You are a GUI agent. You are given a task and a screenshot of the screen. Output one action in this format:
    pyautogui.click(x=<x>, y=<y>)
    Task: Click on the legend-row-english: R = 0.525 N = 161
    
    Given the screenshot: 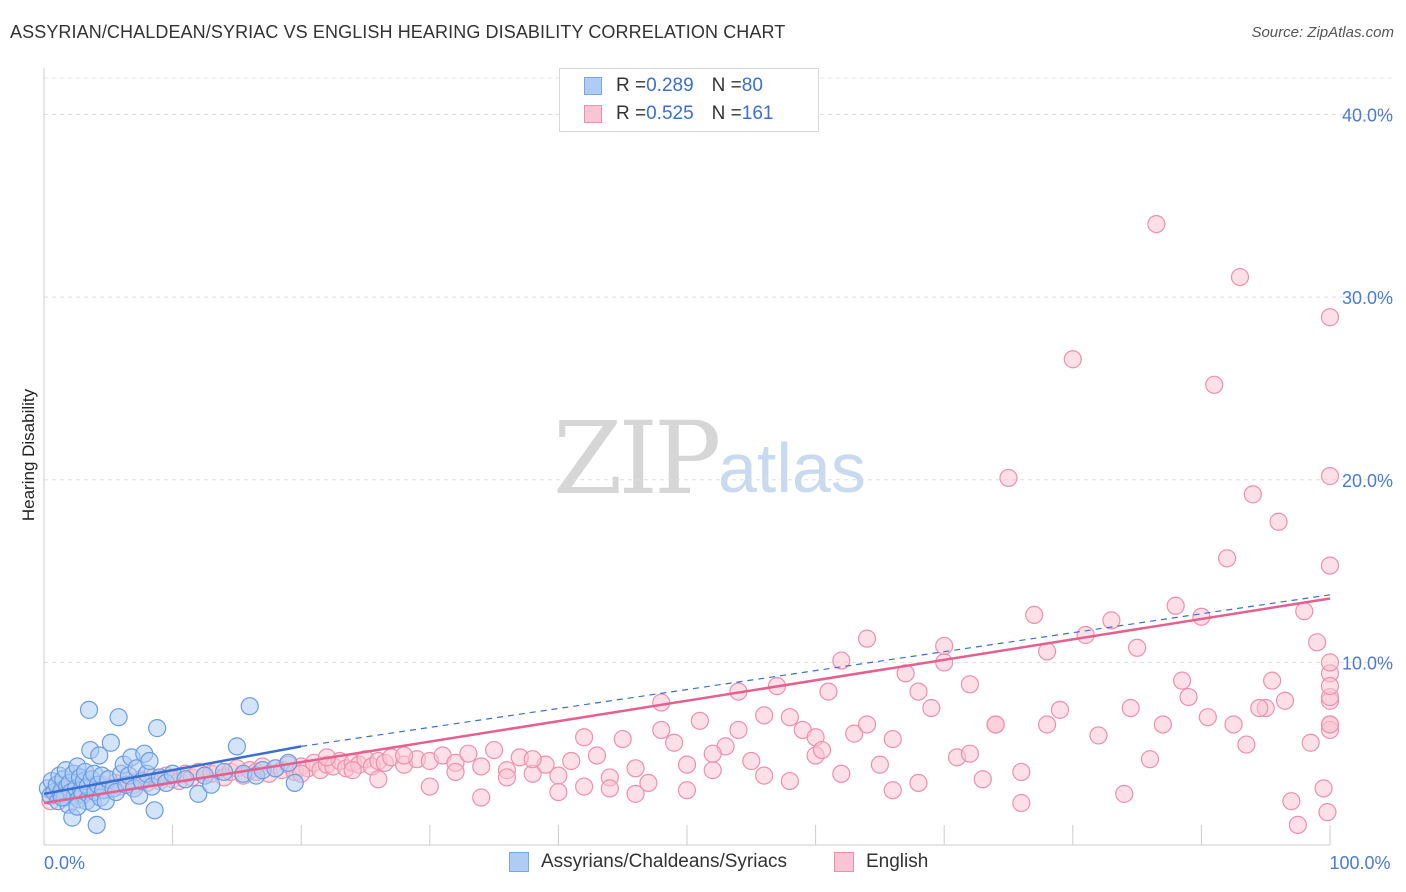 What is the action you would take?
    pyautogui.click(x=678, y=114)
    